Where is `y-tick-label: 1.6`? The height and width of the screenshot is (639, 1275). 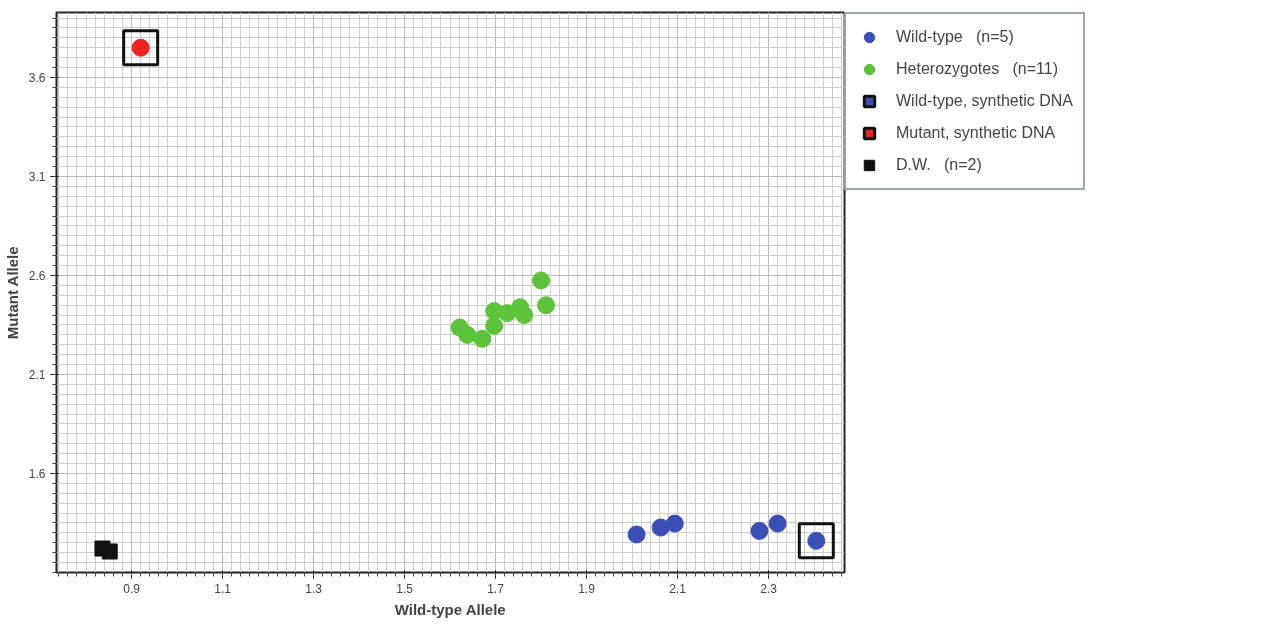 y-tick-label: 1.6 is located at coordinates (37, 473).